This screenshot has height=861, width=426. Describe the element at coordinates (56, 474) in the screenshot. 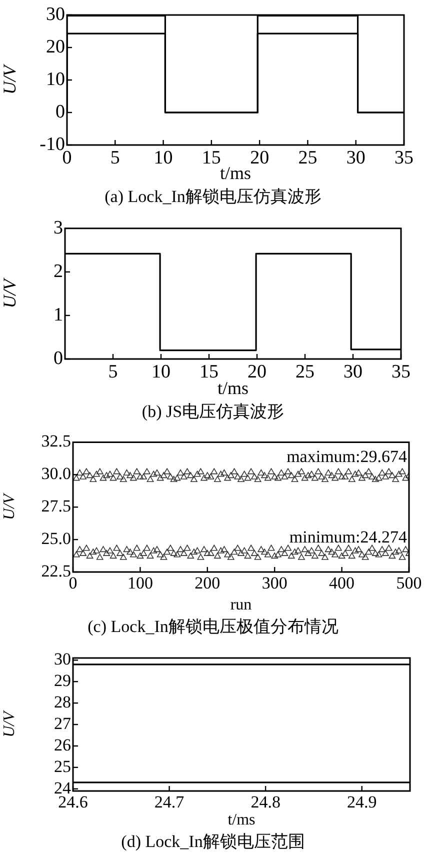

I see `y-tick-label: 30.0` at that location.